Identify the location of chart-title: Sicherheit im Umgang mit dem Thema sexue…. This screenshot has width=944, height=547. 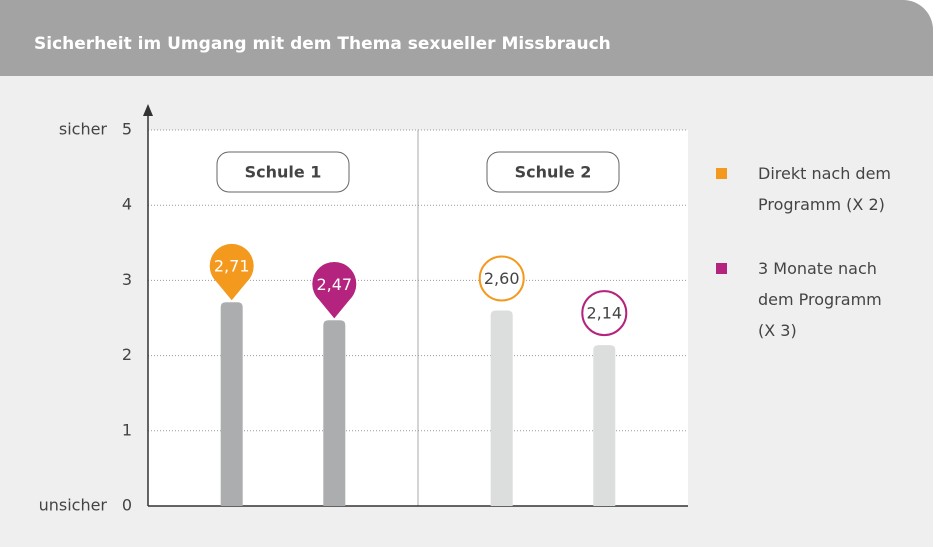
(322, 44).